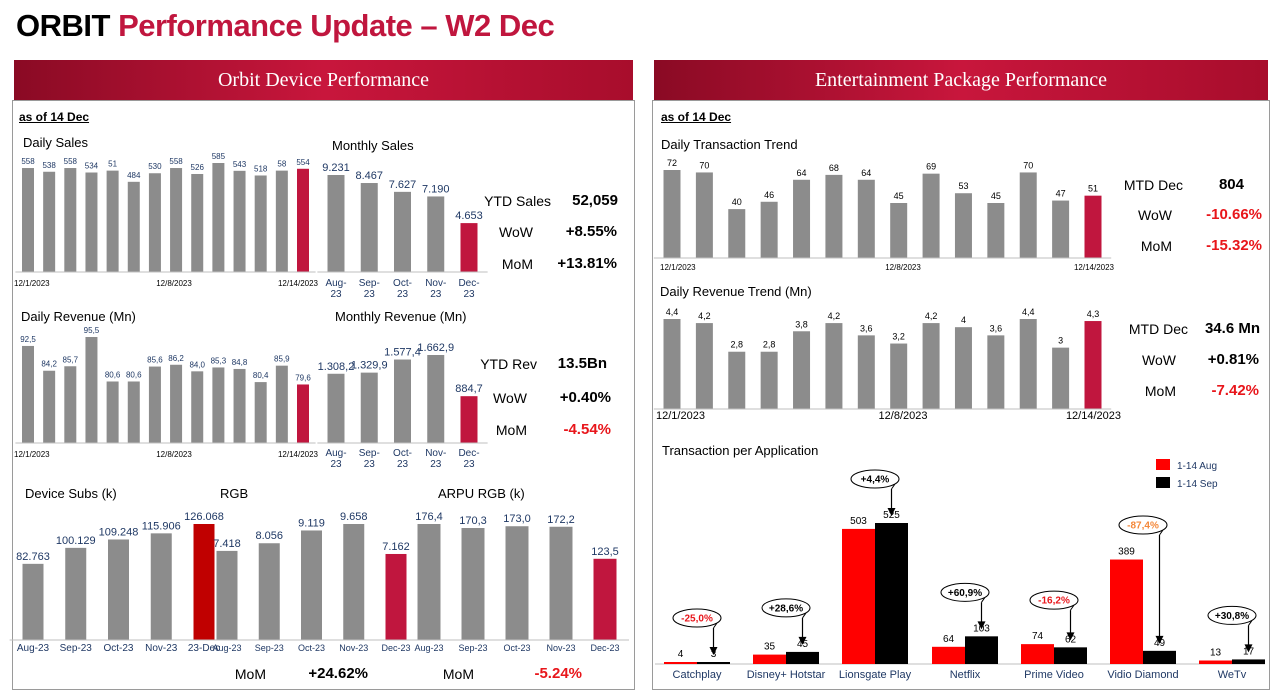  What do you see at coordinates (458, 674) in the screenshot?
I see `arpu-mom-label: MoM` at bounding box center [458, 674].